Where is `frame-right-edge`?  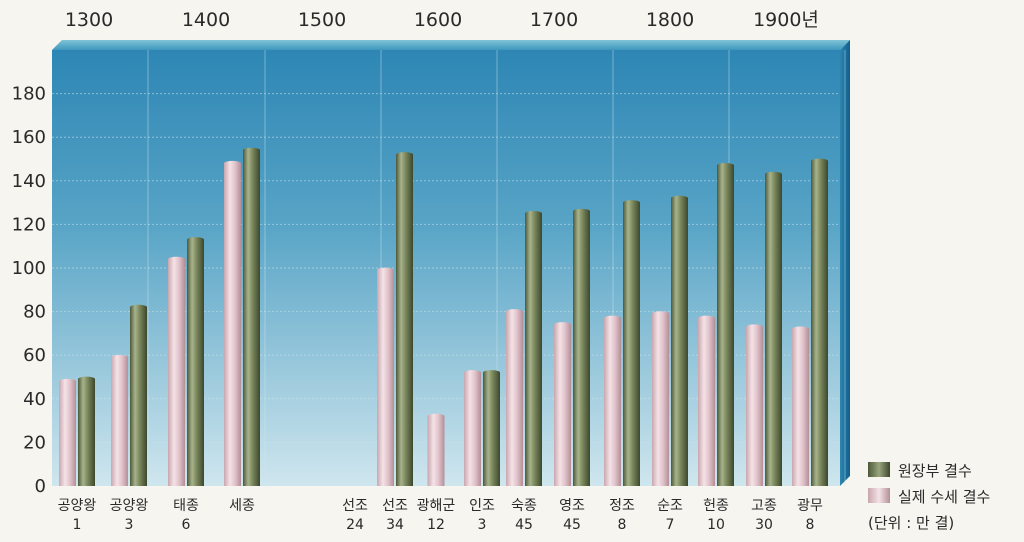
frame-right-edge is located at coordinates (845, 263).